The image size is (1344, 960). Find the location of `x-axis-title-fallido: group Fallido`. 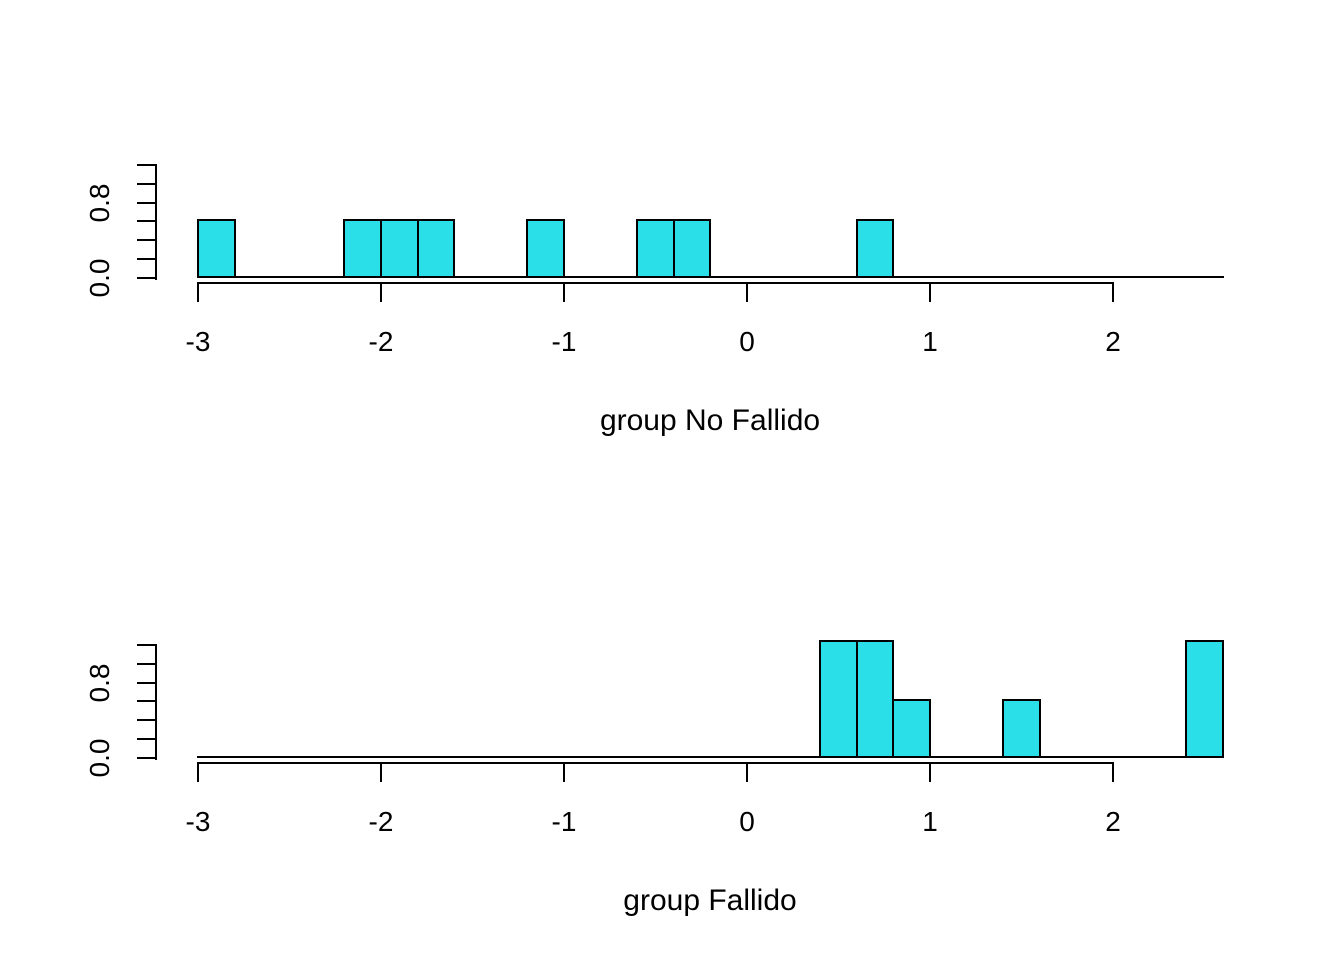

x-axis-title-fallido: group Fallido is located at coordinates (710, 900).